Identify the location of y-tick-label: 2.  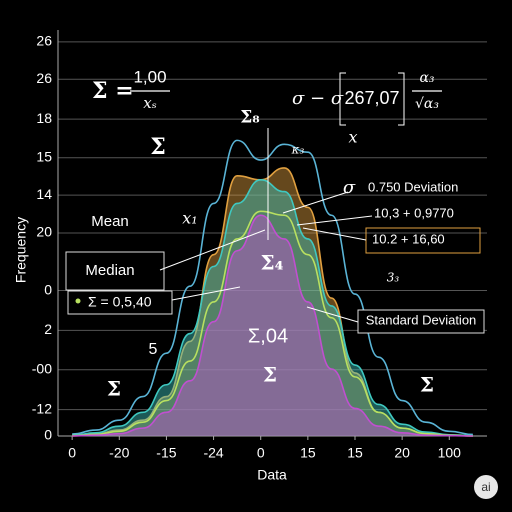
(48, 329).